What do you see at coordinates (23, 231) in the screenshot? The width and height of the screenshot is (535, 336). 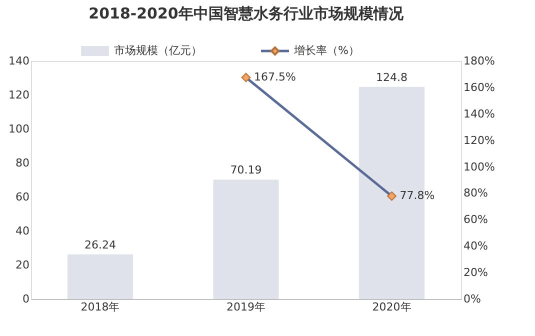 I see `y-tick-label: 40` at bounding box center [23, 231].